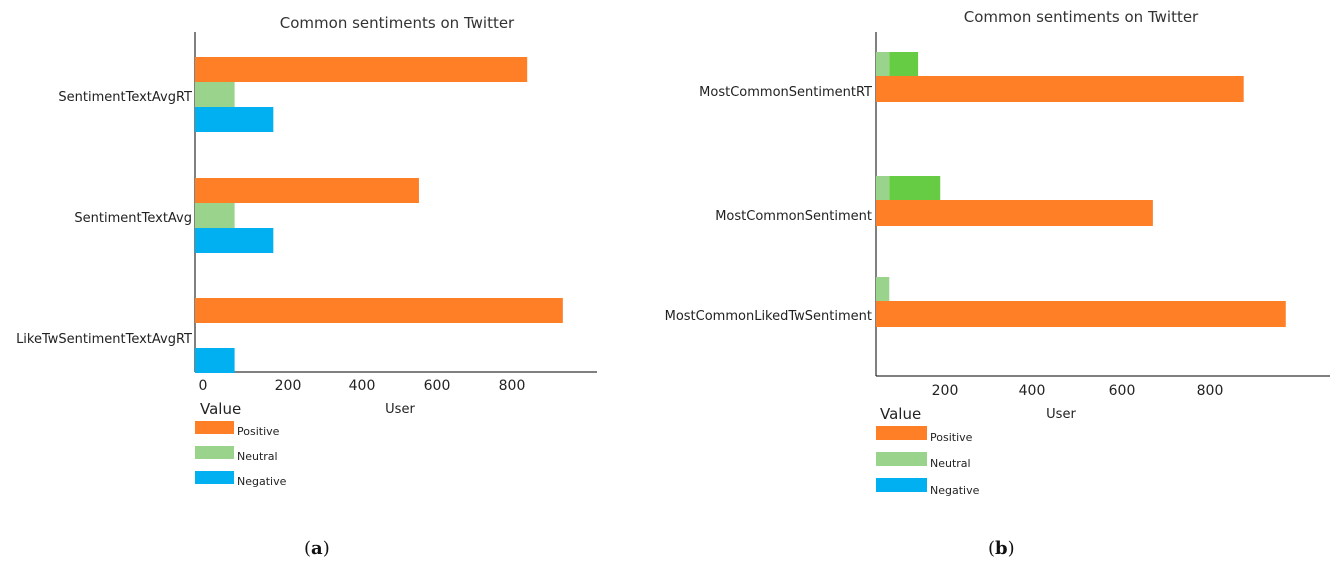  What do you see at coordinates (400, 409) in the screenshot?
I see `chart-a-x-axis-label: User` at bounding box center [400, 409].